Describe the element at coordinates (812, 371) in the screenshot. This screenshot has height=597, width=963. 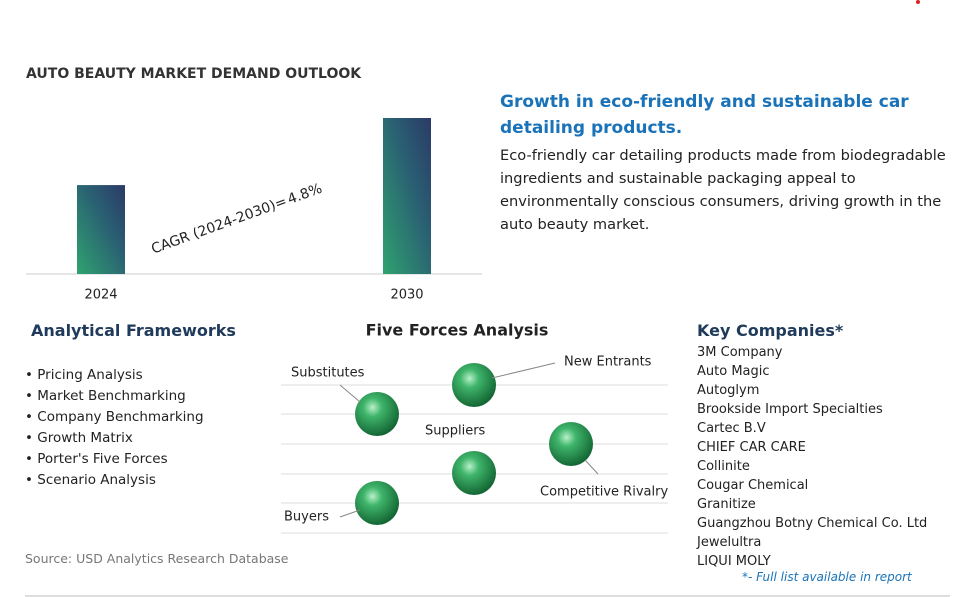
I see `list-item: Auto Magic` at that location.